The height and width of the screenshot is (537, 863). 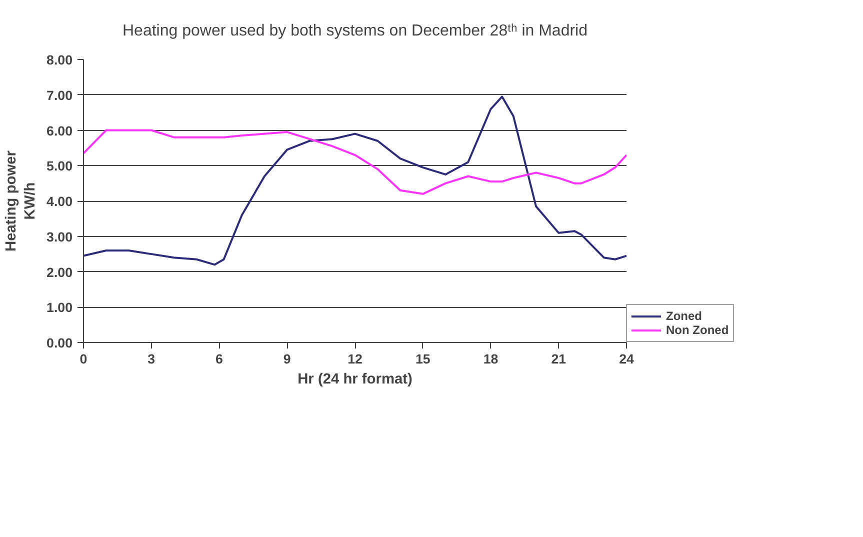 I want to click on y-tick-label: 8.00, so click(x=59, y=60).